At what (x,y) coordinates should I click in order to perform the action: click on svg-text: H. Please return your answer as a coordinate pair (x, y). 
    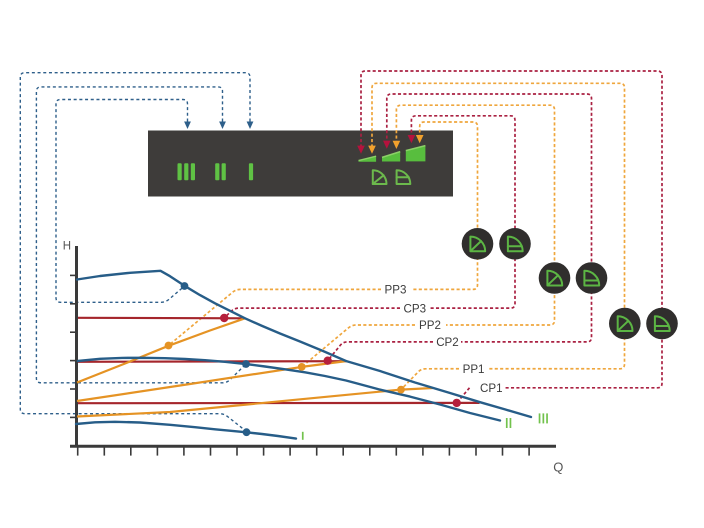
    Looking at the image, I should click on (67, 246).